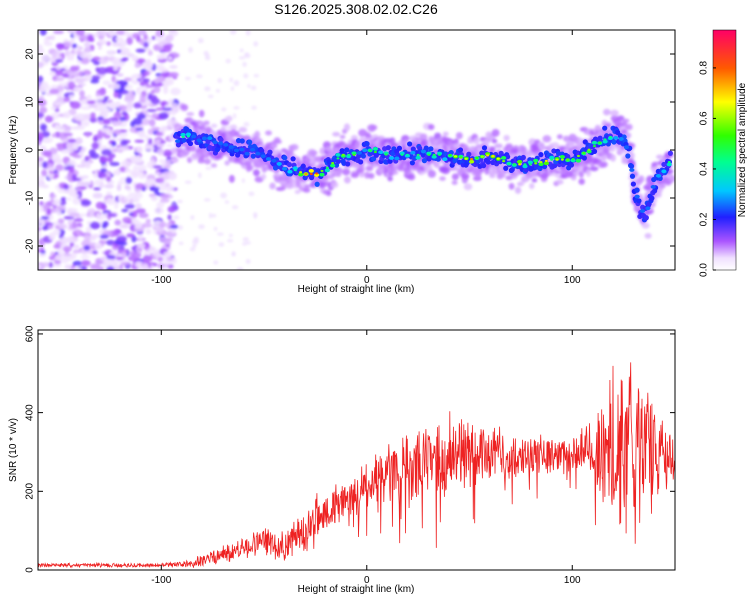 The image size is (750, 600). Describe the element at coordinates (30, 245) in the screenshot. I see `spectrogram-y-tick-label: -20` at that location.